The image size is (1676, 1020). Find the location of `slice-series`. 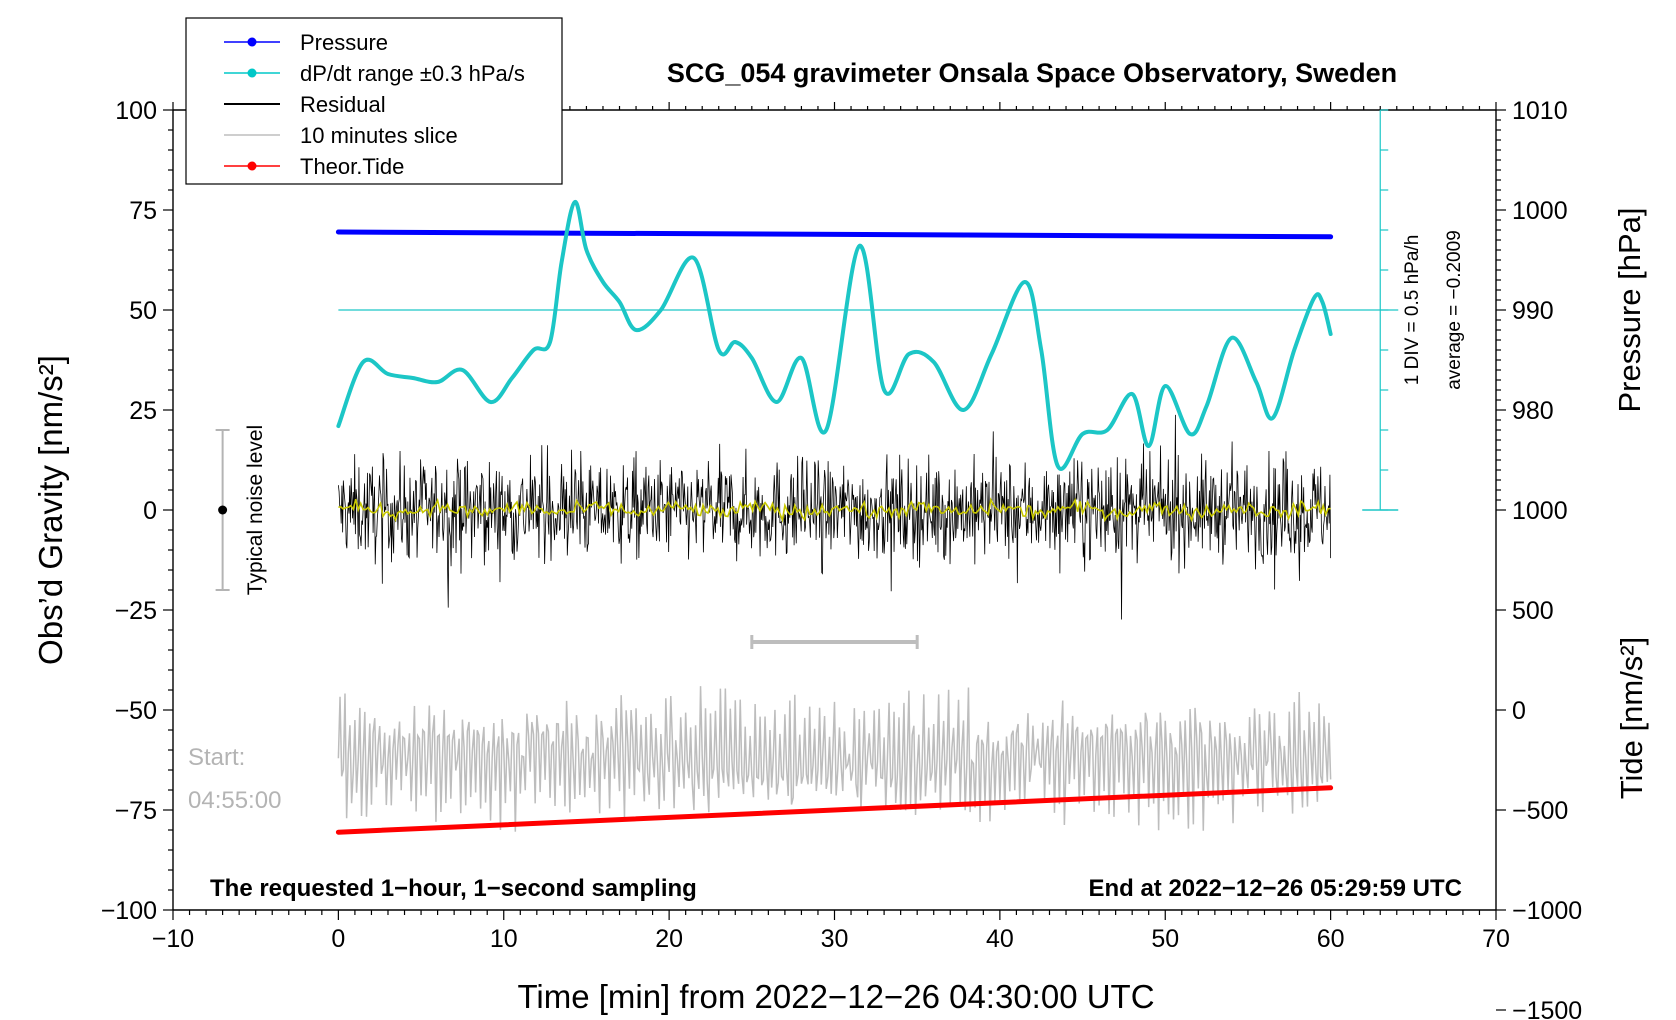

slice-series is located at coordinates (834, 759).